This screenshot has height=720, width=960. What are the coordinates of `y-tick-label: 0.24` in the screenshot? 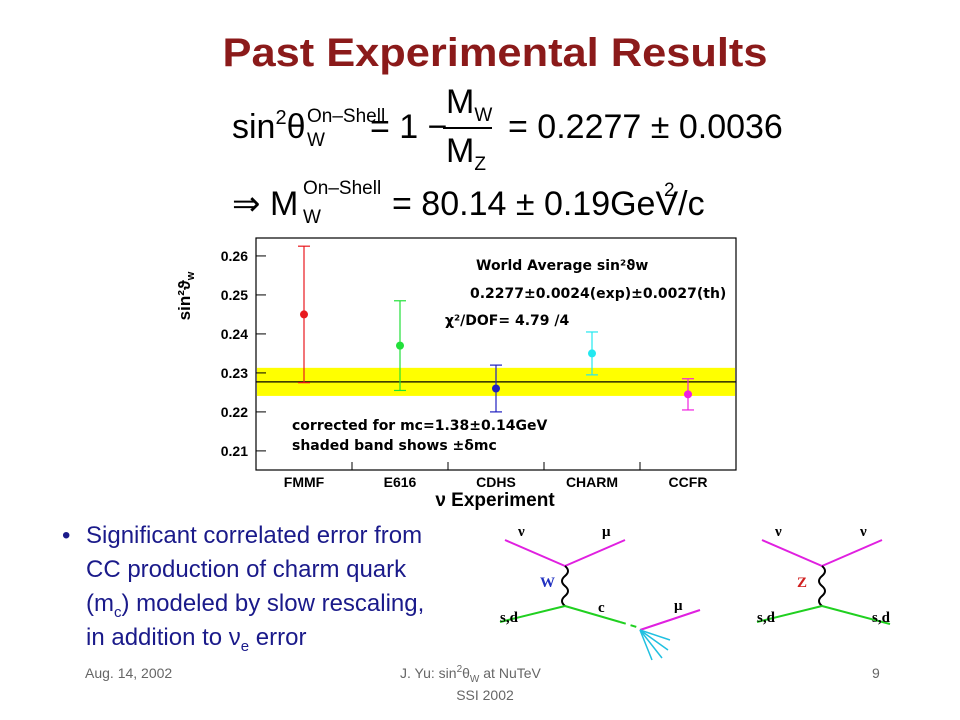 It's located at (234, 334).